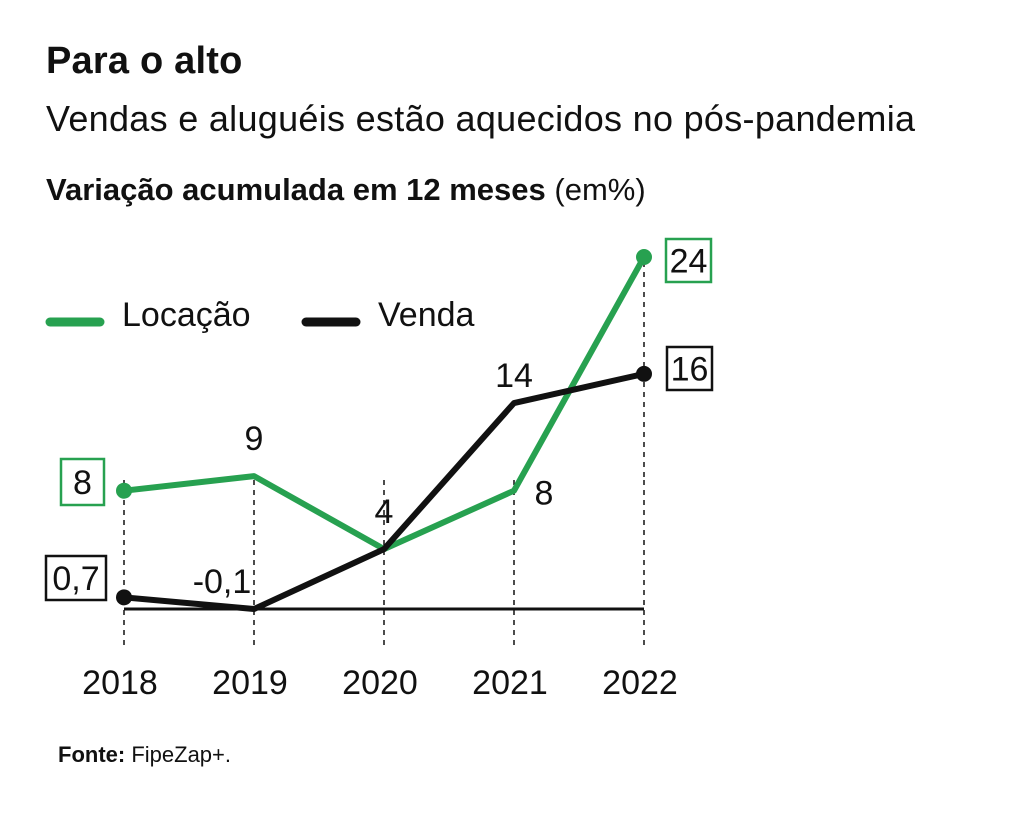 This screenshot has height=822, width=1024. I want to click on data-label-venda-2018: 0,7, so click(75, 579).